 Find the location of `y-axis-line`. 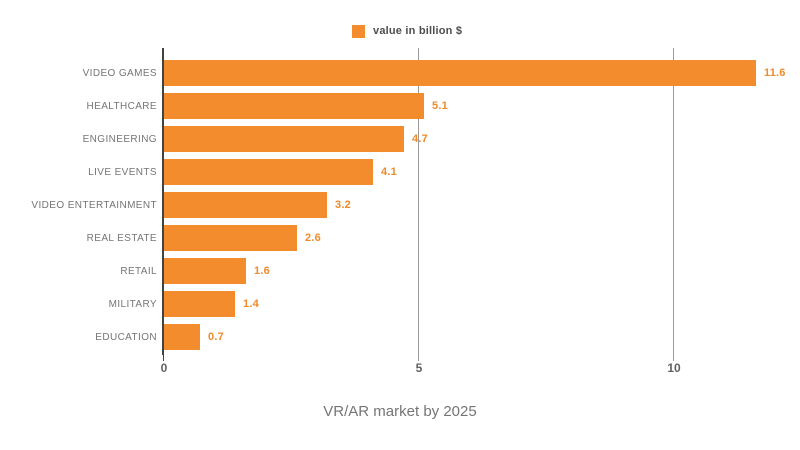

y-axis-line is located at coordinates (163, 201).